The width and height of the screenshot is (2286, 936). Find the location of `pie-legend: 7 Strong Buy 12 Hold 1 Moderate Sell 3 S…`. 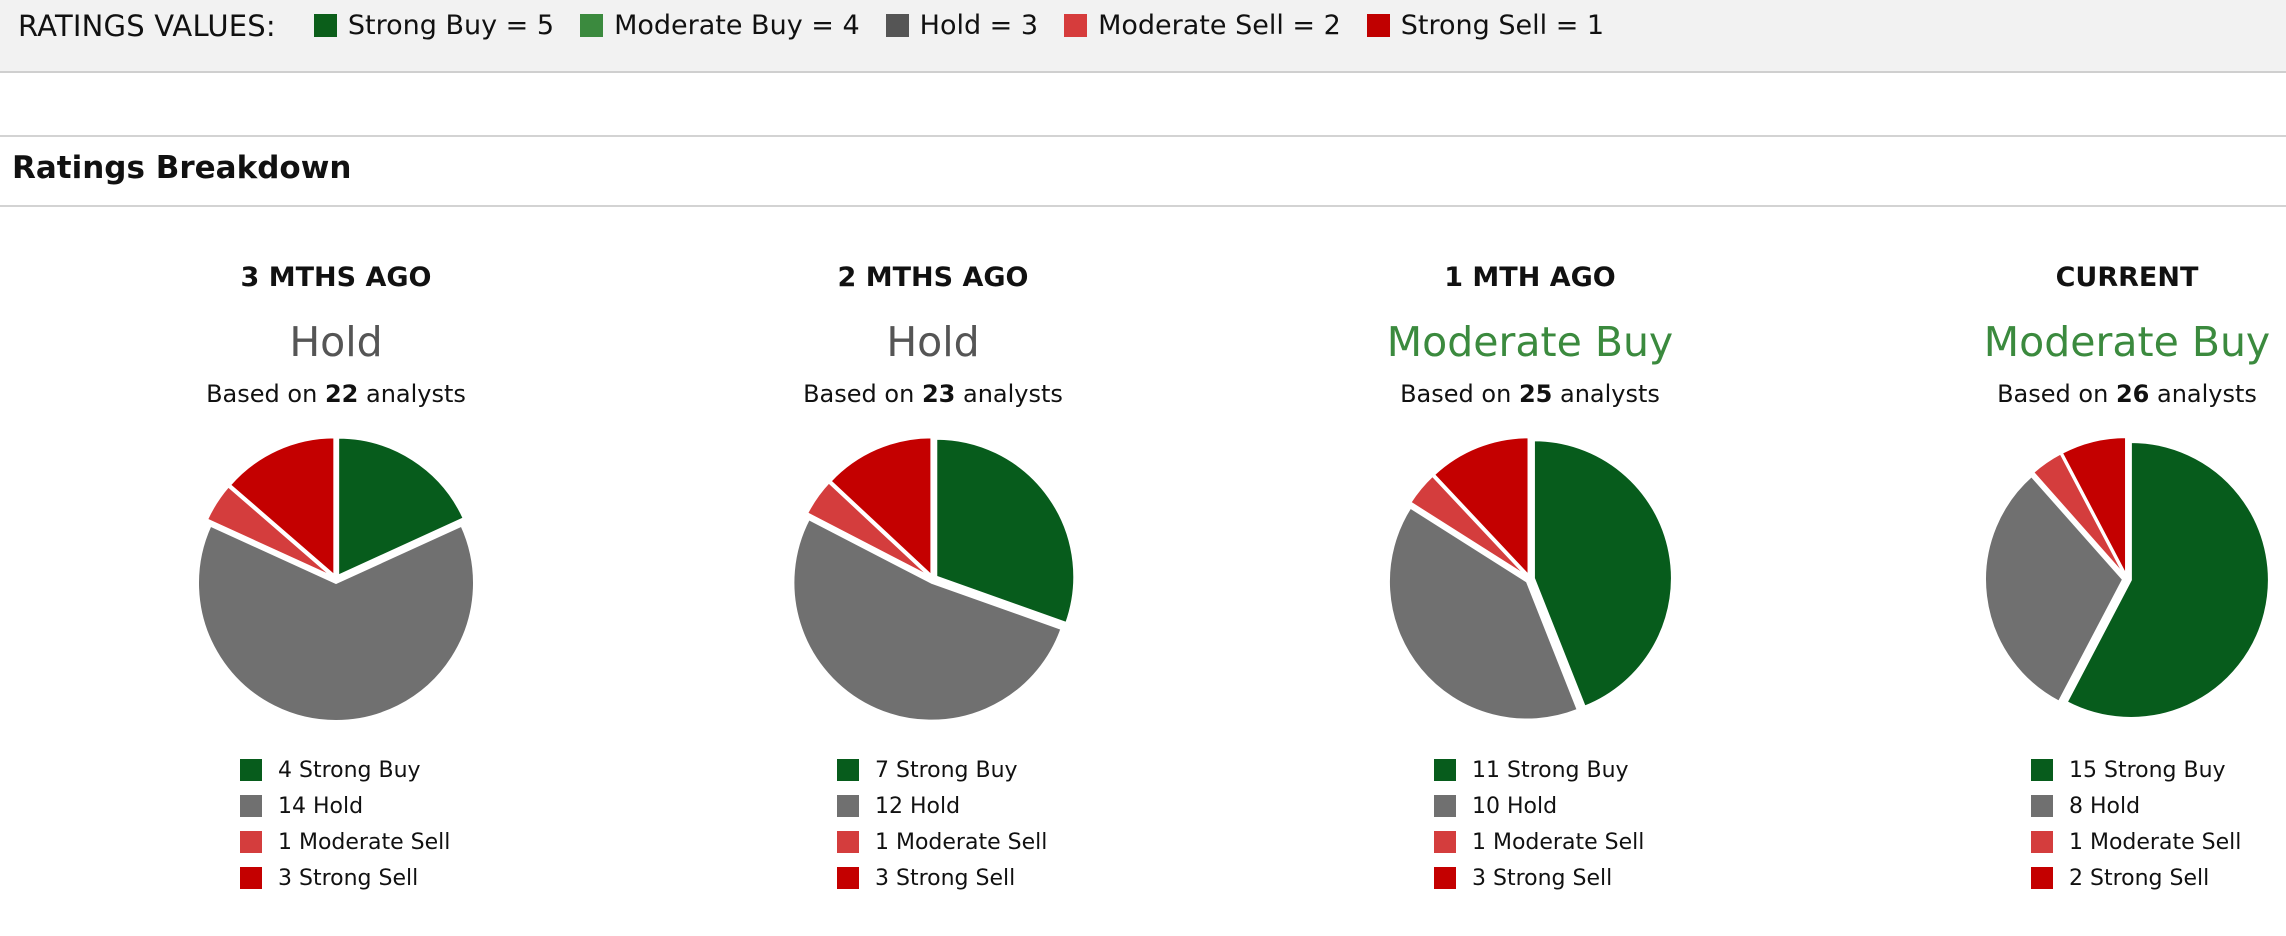

pie-legend: 7 Strong Buy 12 Hold 1 Moderate Sell 3 S… is located at coordinates (947, 824).